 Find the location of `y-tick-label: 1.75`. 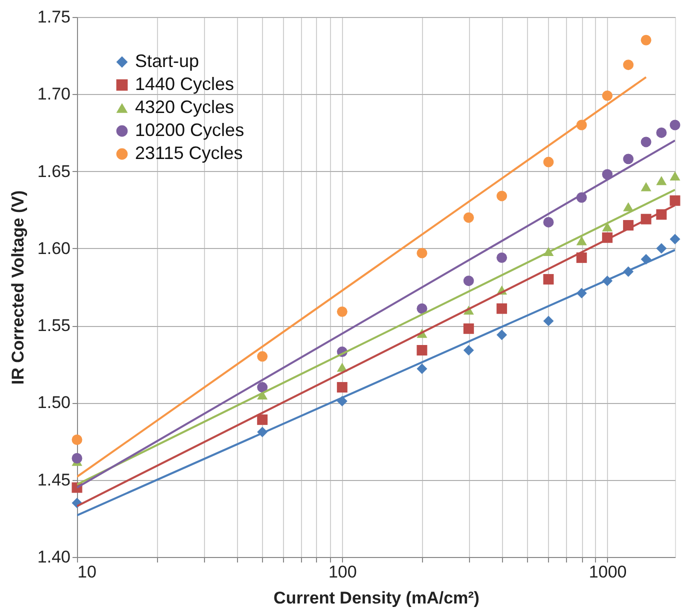

y-tick-label: 1.75 is located at coordinates (53, 17).